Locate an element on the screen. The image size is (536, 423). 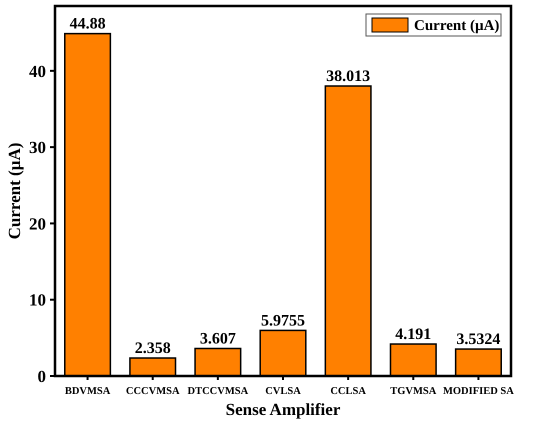
y-axis-title: Current (µA) is located at coordinates (14, 191).